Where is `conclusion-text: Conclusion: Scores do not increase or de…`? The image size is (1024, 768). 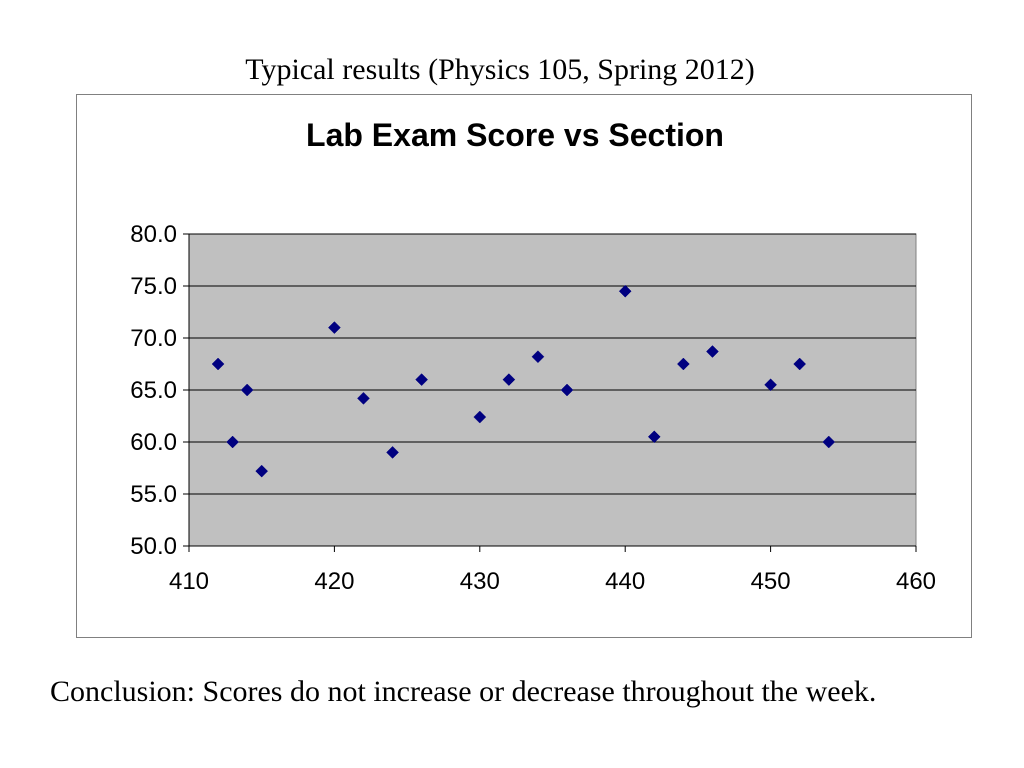 conclusion-text: Conclusion: Scores do not increase or de… is located at coordinates (463, 691).